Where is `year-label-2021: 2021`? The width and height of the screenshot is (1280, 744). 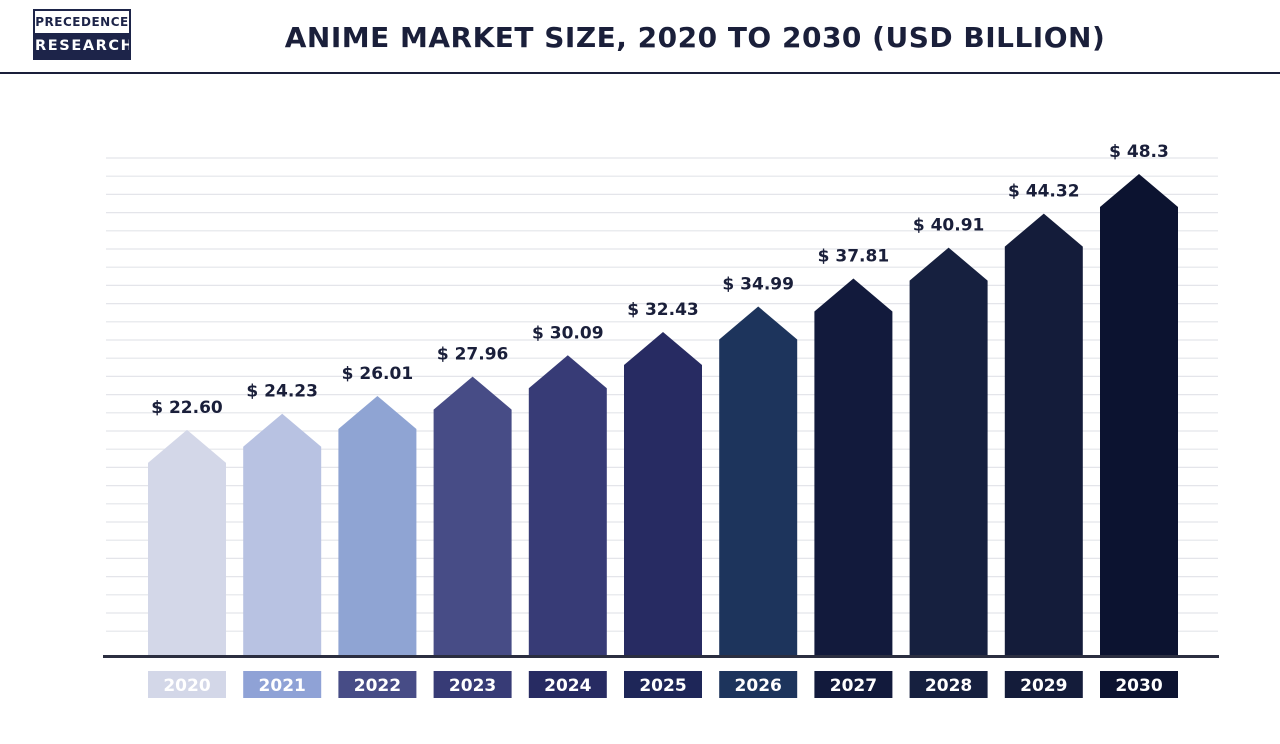 year-label-2021: 2021 is located at coordinates (282, 686).